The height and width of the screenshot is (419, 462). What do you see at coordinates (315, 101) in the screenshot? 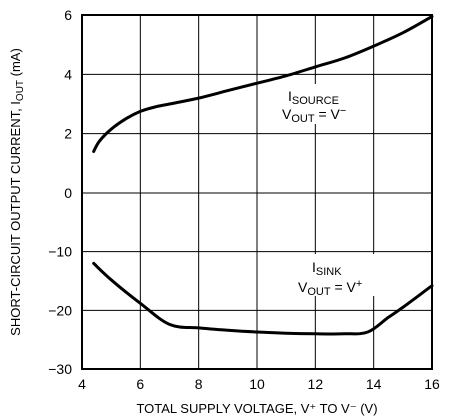
I see `source-label-sub: SOURCE` at bounding box center [315, 101].